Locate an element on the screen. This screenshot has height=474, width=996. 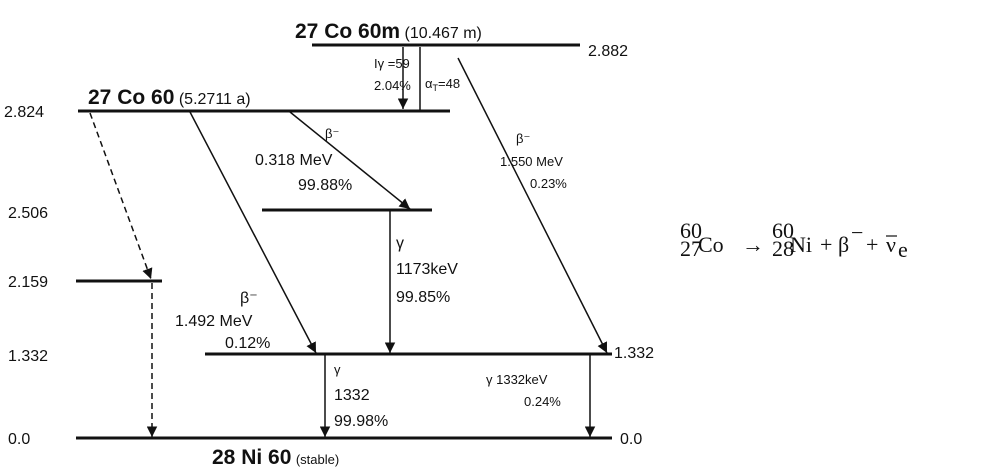
atomic-number: 28 is located at coordinates (783, 248).